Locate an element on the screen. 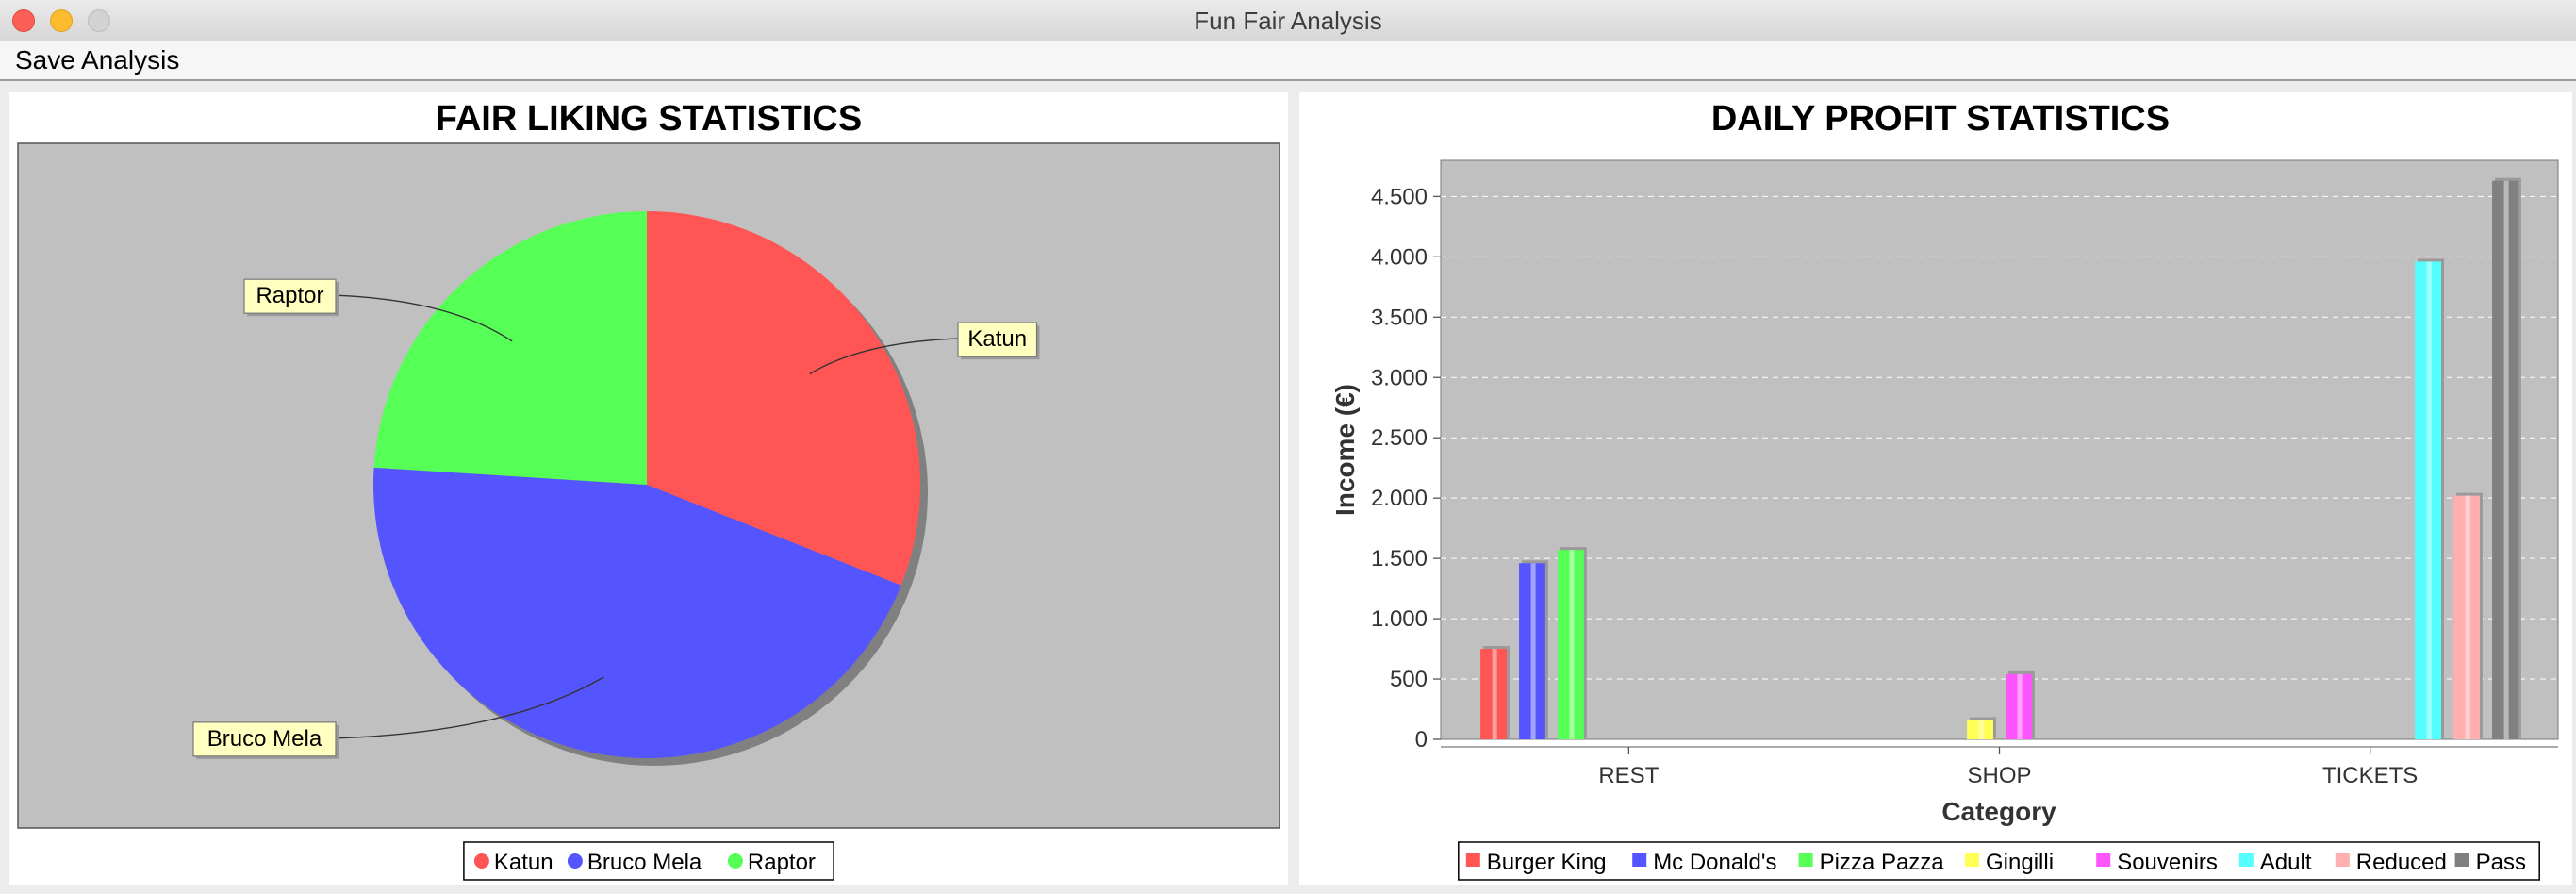 The width and height of the screenshot is (2576, 894). bar-pizza-pazza is located at coordinates (1571, 645).